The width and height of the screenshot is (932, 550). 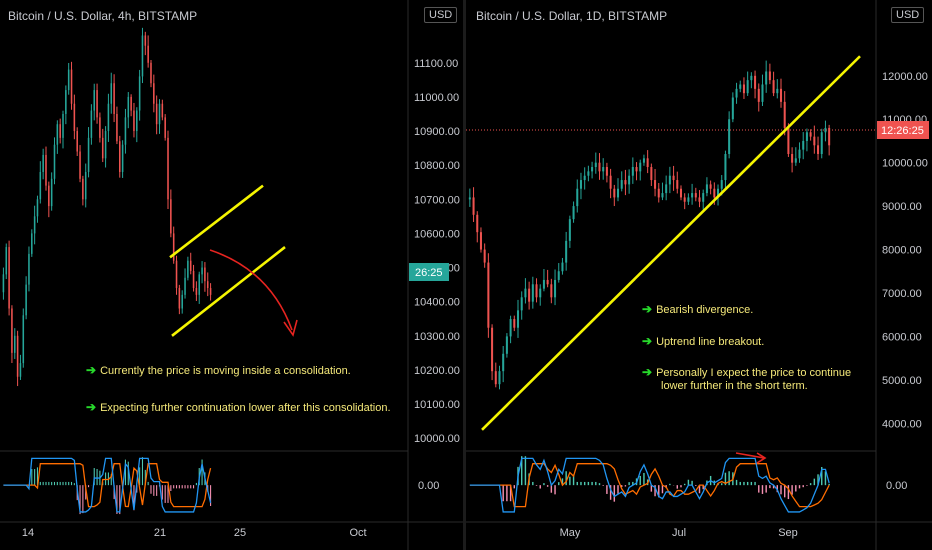 I want to click on left-currency-button: USD, so click(x=441, y=15).